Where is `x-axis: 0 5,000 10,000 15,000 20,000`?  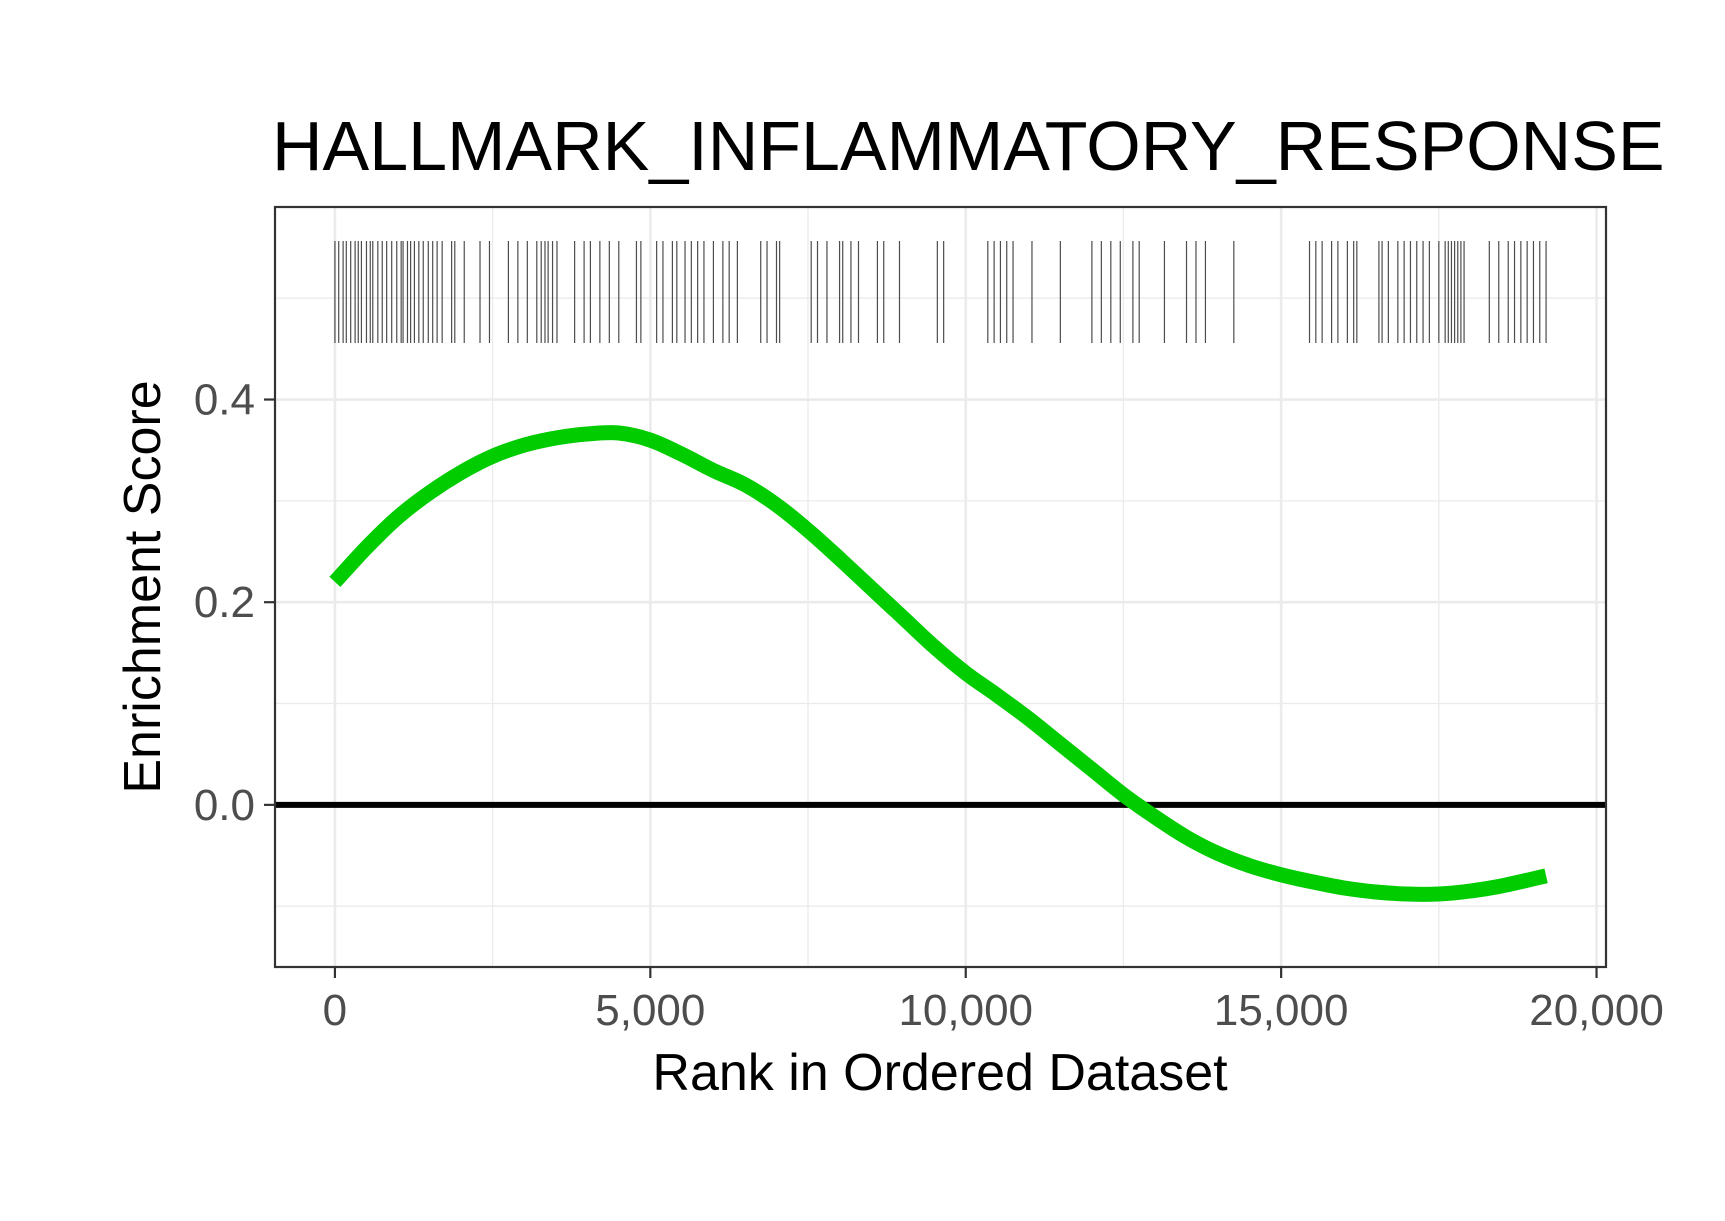 x-axis: 0 5,000 10,000 15,000 20,000 is located at coordinates (993, 1001).